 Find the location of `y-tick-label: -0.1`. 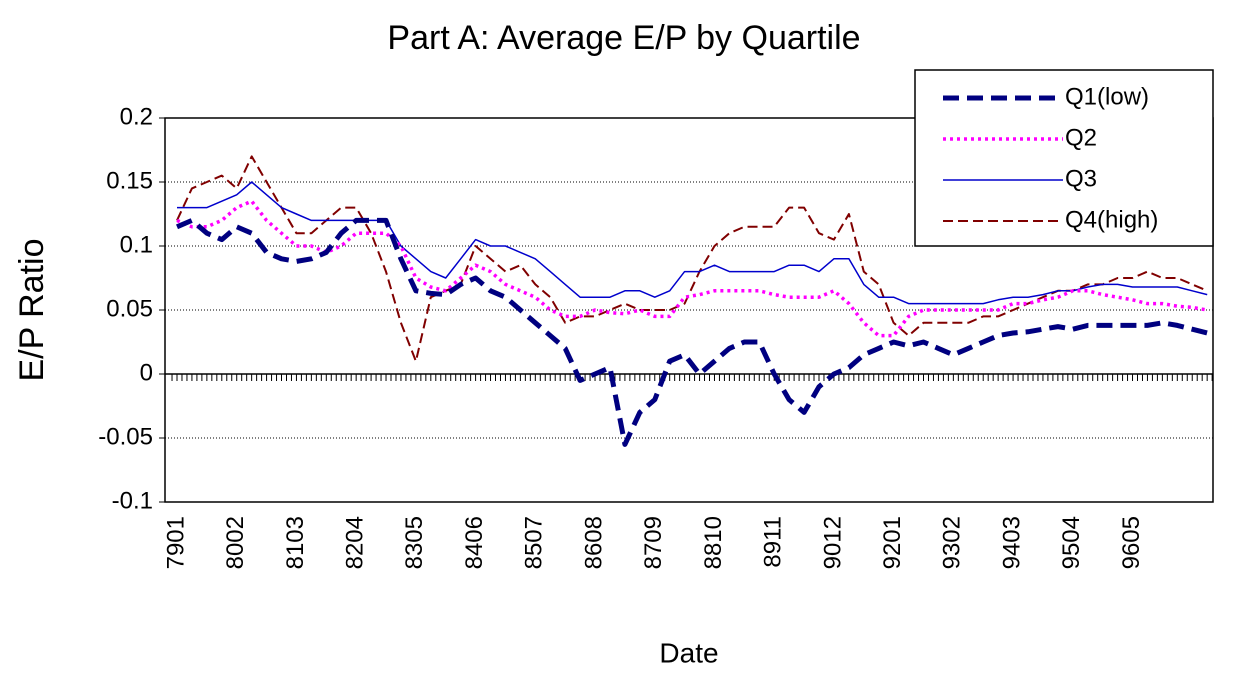

y-tick-label: -0.1 is located at coordinates (132, 500).